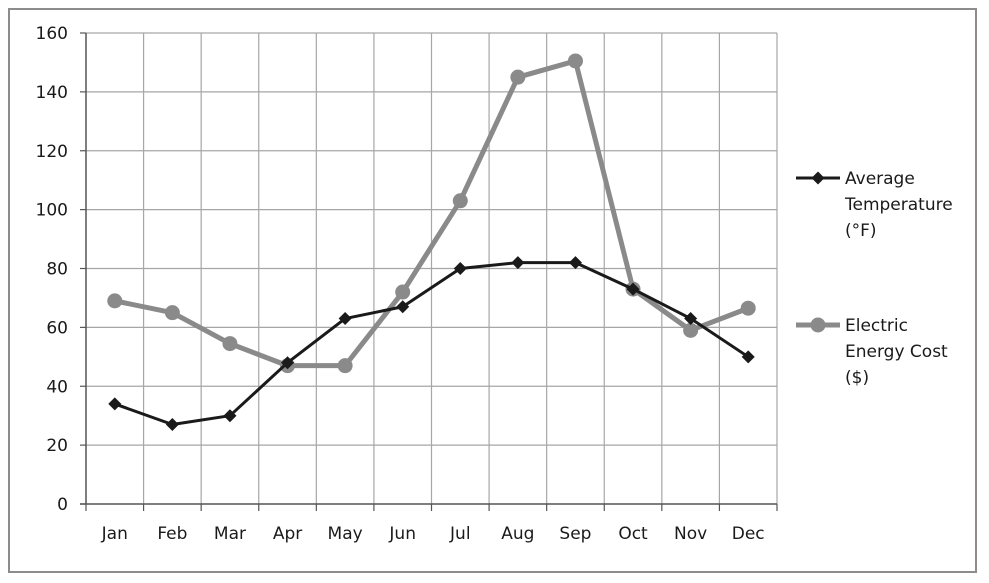 The height and width of the screenshot is (583, 989). What do you see at coordinates (898, 205) in the screenshot?
I see `legend-label-temperature: Temperature` at bounding box center [898, 205].